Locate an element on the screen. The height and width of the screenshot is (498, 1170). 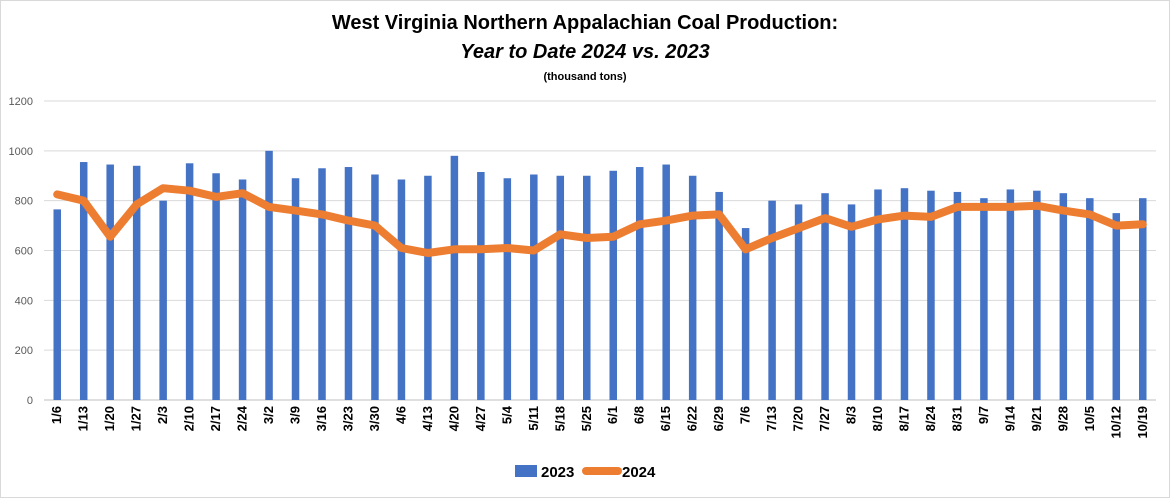
x-tick-label: 4/20 is located at coordinates (453, 418).